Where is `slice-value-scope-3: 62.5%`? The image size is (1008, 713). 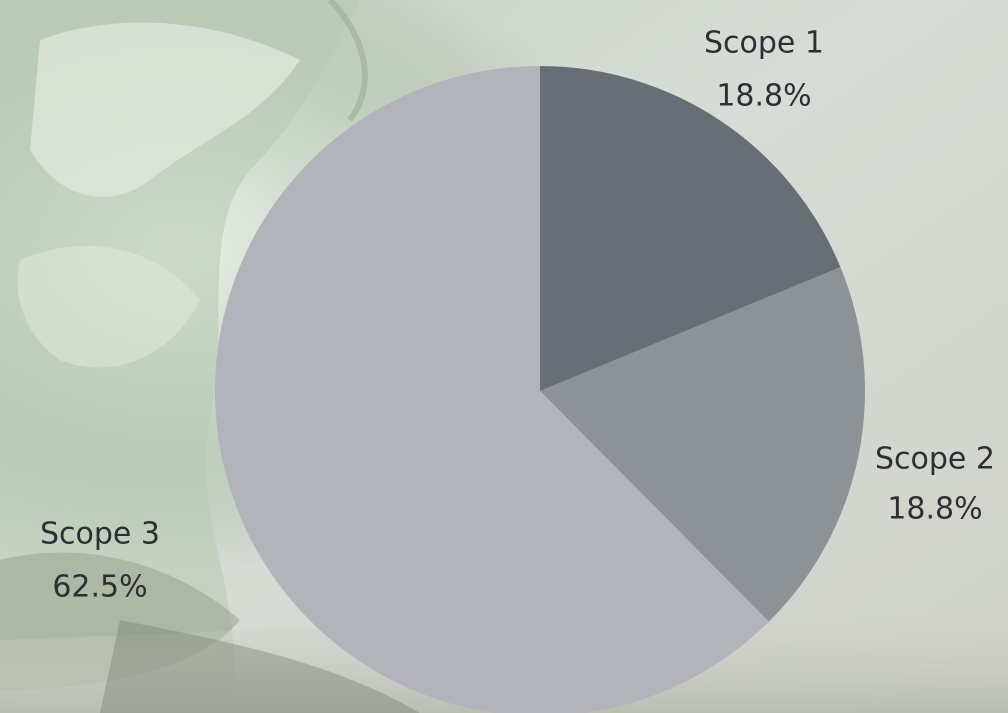 slice-value-scope-3: 62.5% is located at coordinates (99, 587).